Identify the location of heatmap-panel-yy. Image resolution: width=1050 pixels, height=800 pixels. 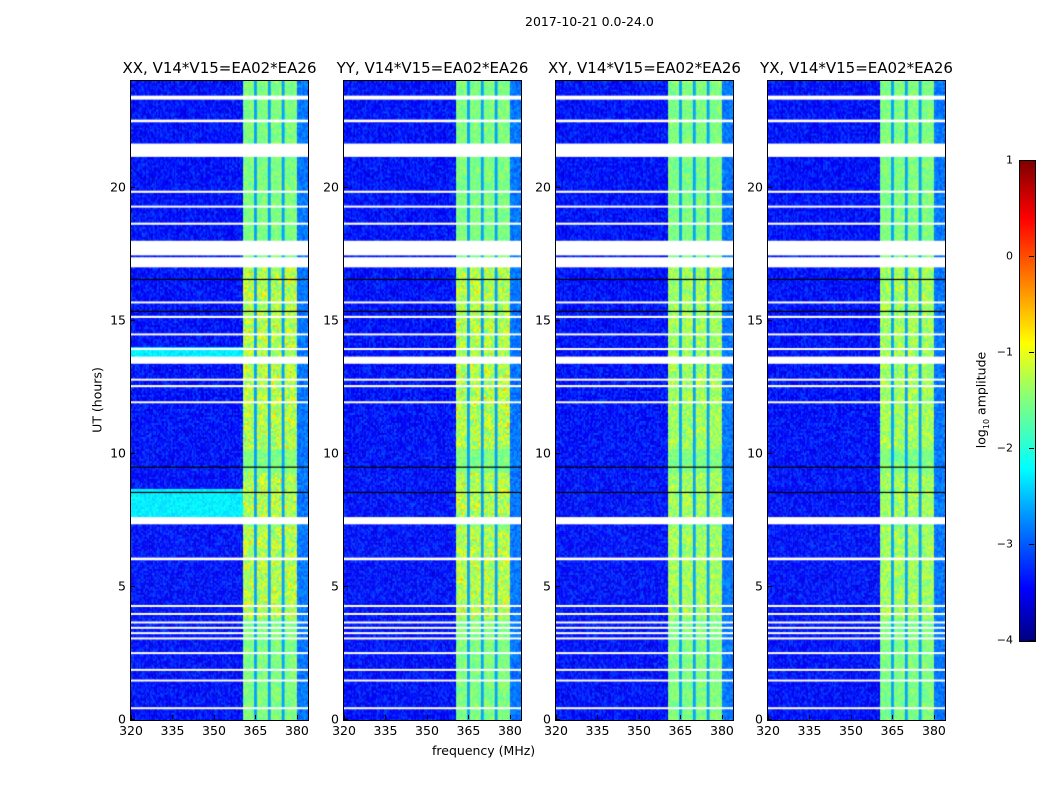
(432, 400).